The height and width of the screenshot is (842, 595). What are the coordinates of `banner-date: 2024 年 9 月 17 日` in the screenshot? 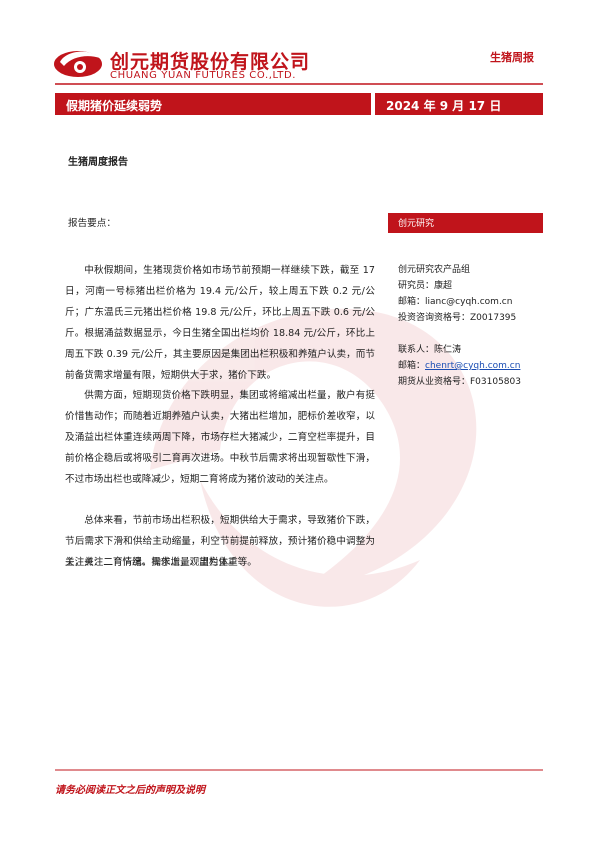 It's located at (444, 106).